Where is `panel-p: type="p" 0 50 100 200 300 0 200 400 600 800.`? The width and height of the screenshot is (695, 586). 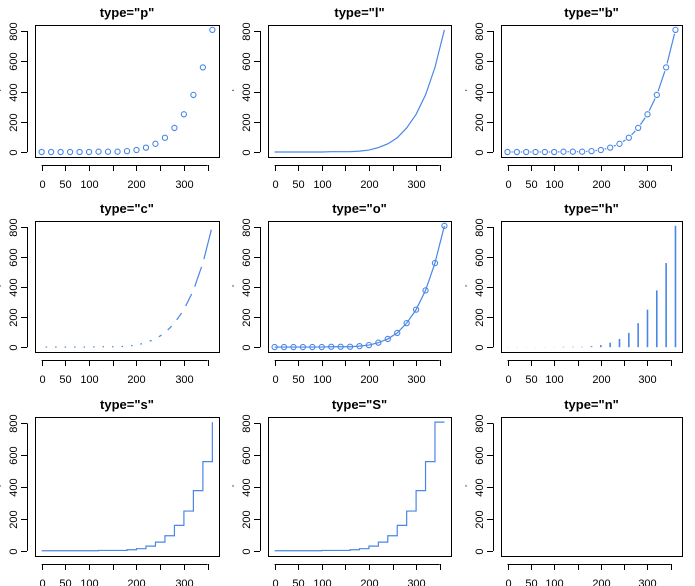 panel-p: type="p" 0 50 100 200 300 0 200 400 600 800. is located at coordinates (110, 98).